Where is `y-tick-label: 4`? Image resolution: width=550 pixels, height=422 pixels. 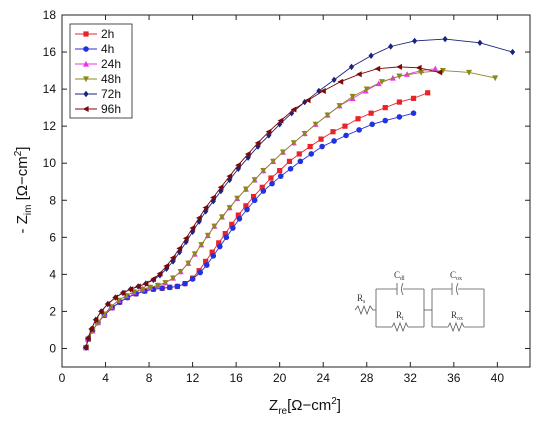 y-tick-label: 4 is located at coordinates (52, 274).